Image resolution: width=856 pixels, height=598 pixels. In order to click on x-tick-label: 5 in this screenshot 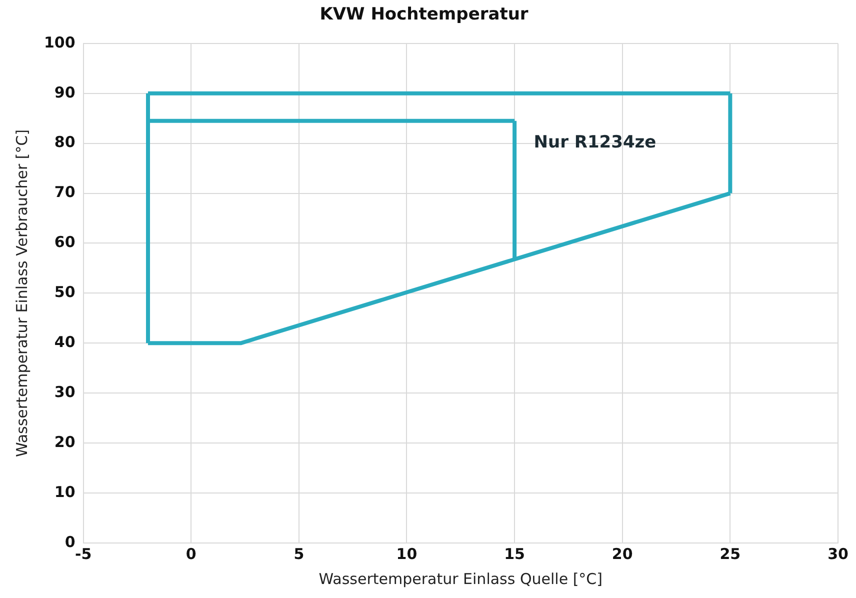, I will do `click(299, 553)`.